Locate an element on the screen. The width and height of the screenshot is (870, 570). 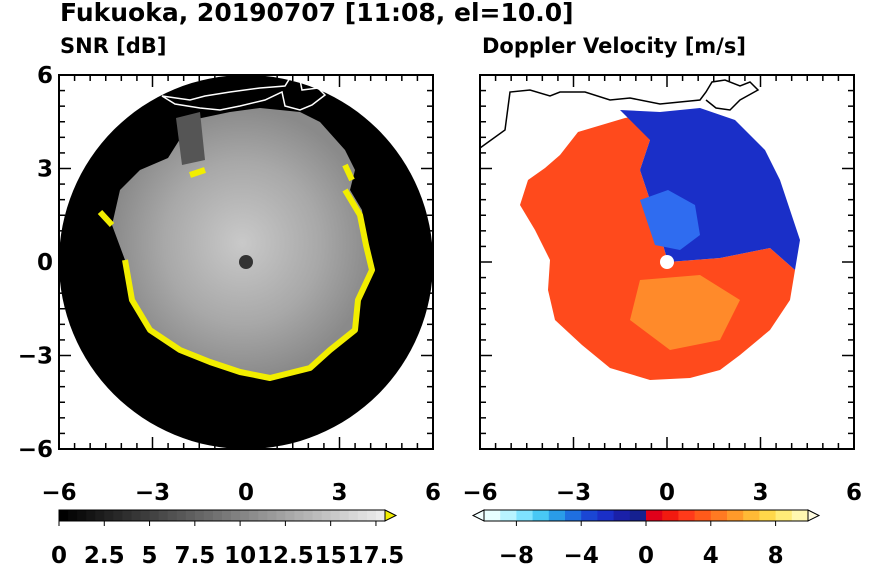
velocity-colorbar-label: 8 is located at coordinates (776, 556).